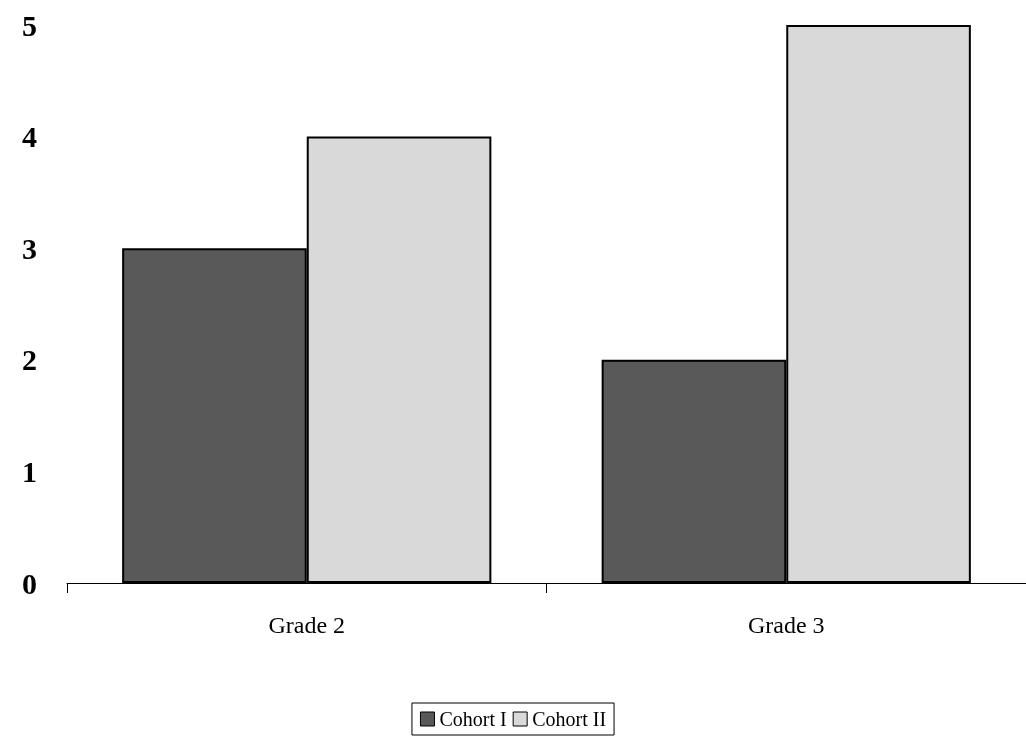  Describe the element at coordinates (786, 625) in the screenshot. I see `x-tick-label: Grade 3` at that location.